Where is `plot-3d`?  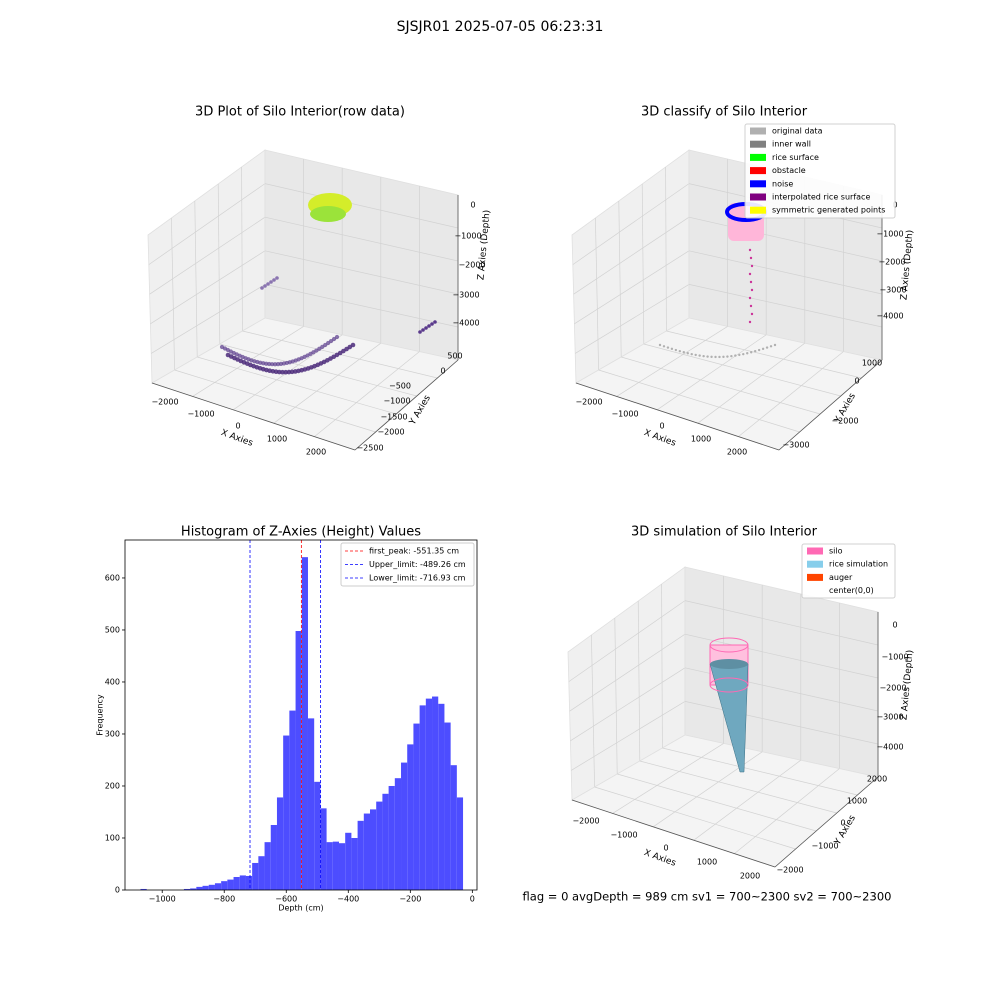
plot-3d is located at coordinates (723, 717).